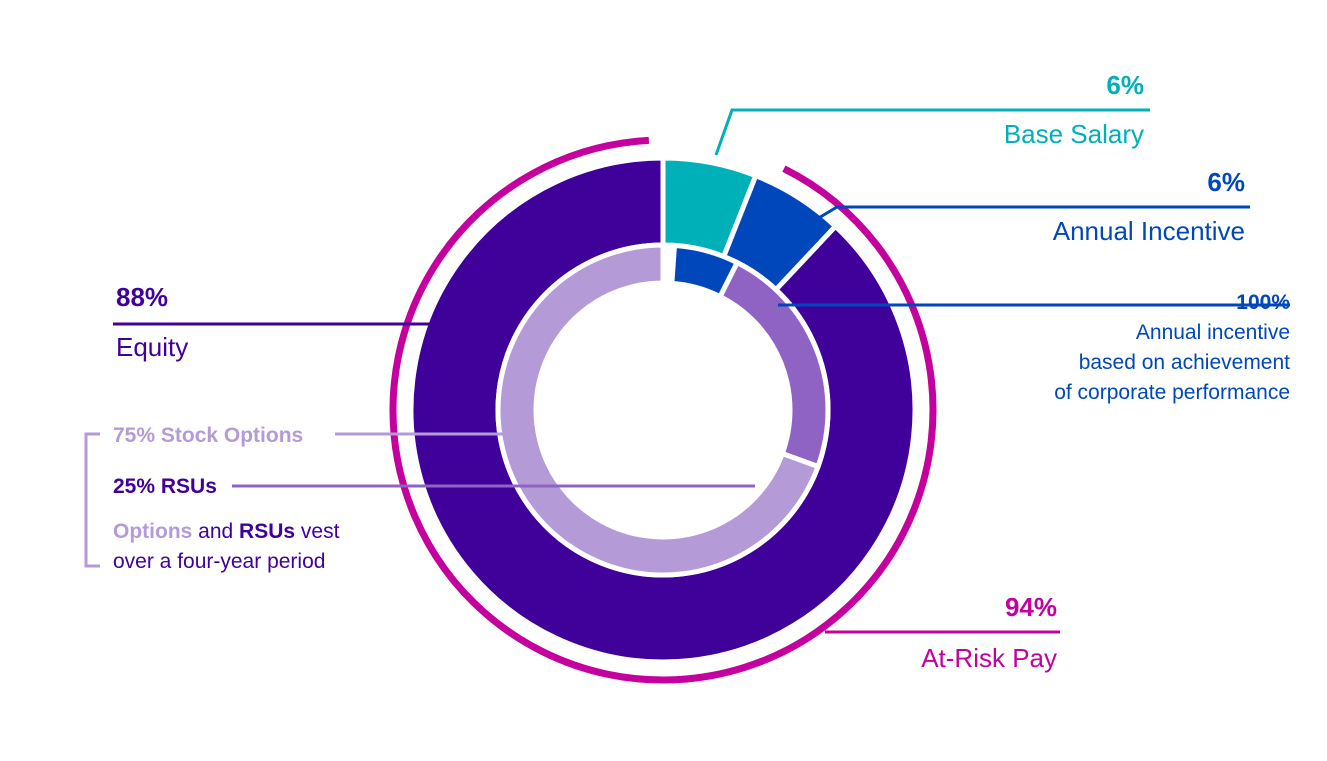  What do you see at coordinates (1212, 332) in the screenshot?
I see `performance-line-1: Annual incentive` at bounding box center [1212, 332].